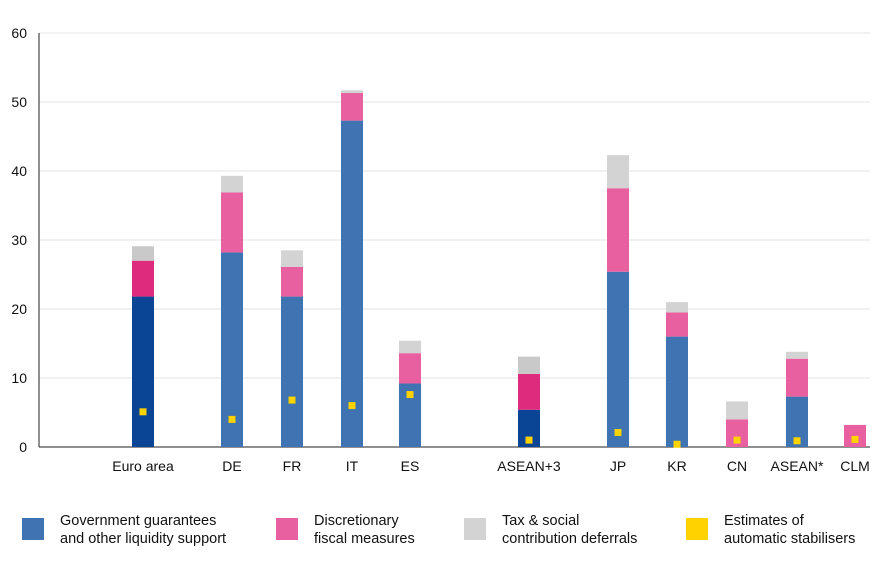 The image size is (879, 565). What do you see at coordinates (352, 406) in the screenshot?
I see `marker-it` at bounding box center [352, 406].